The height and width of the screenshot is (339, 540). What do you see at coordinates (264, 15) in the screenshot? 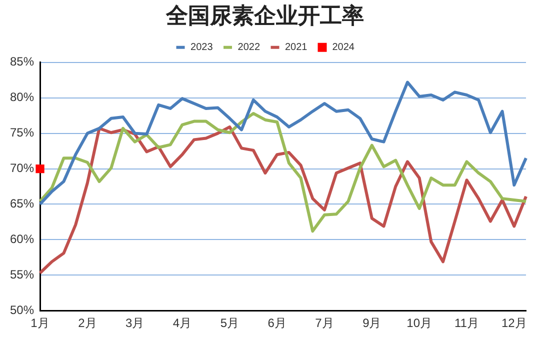
I see `chart-title: 全国尿素企业开工率` at bounding box center [264, 15].